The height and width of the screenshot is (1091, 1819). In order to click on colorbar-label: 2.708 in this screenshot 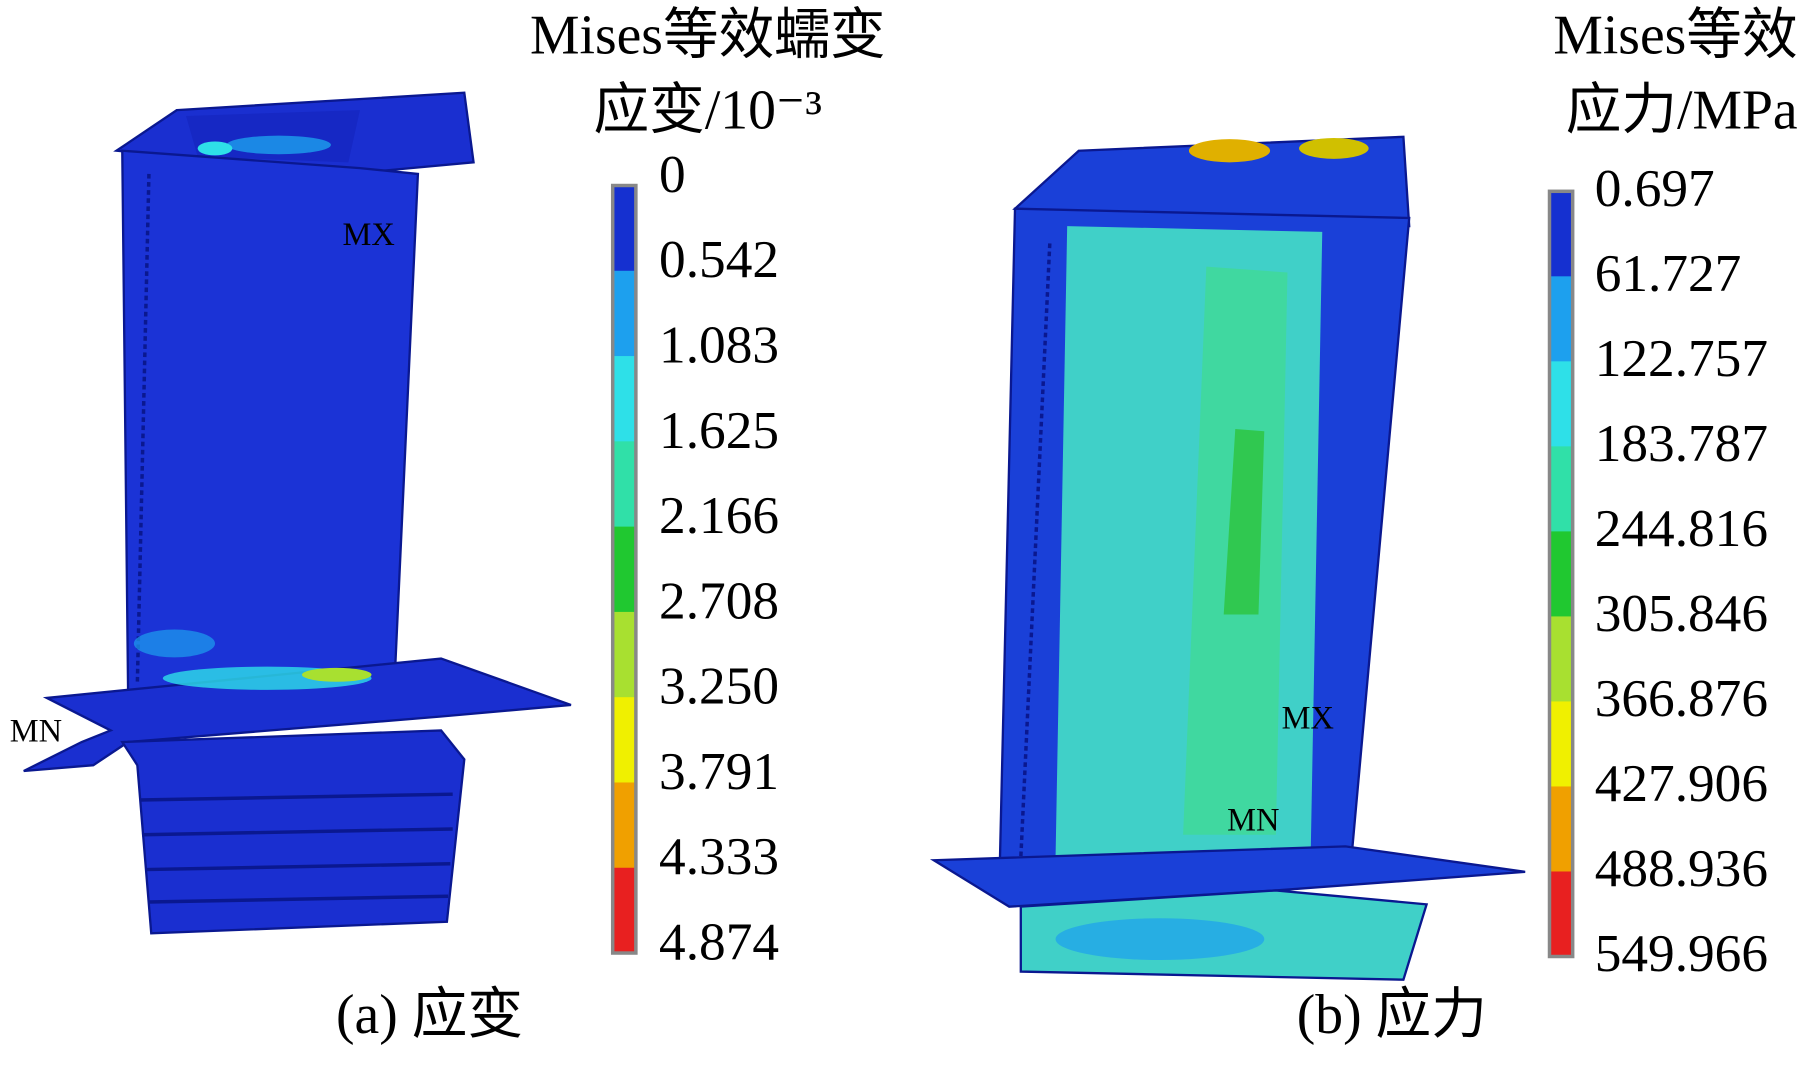, I will do `click(719, 600)`.